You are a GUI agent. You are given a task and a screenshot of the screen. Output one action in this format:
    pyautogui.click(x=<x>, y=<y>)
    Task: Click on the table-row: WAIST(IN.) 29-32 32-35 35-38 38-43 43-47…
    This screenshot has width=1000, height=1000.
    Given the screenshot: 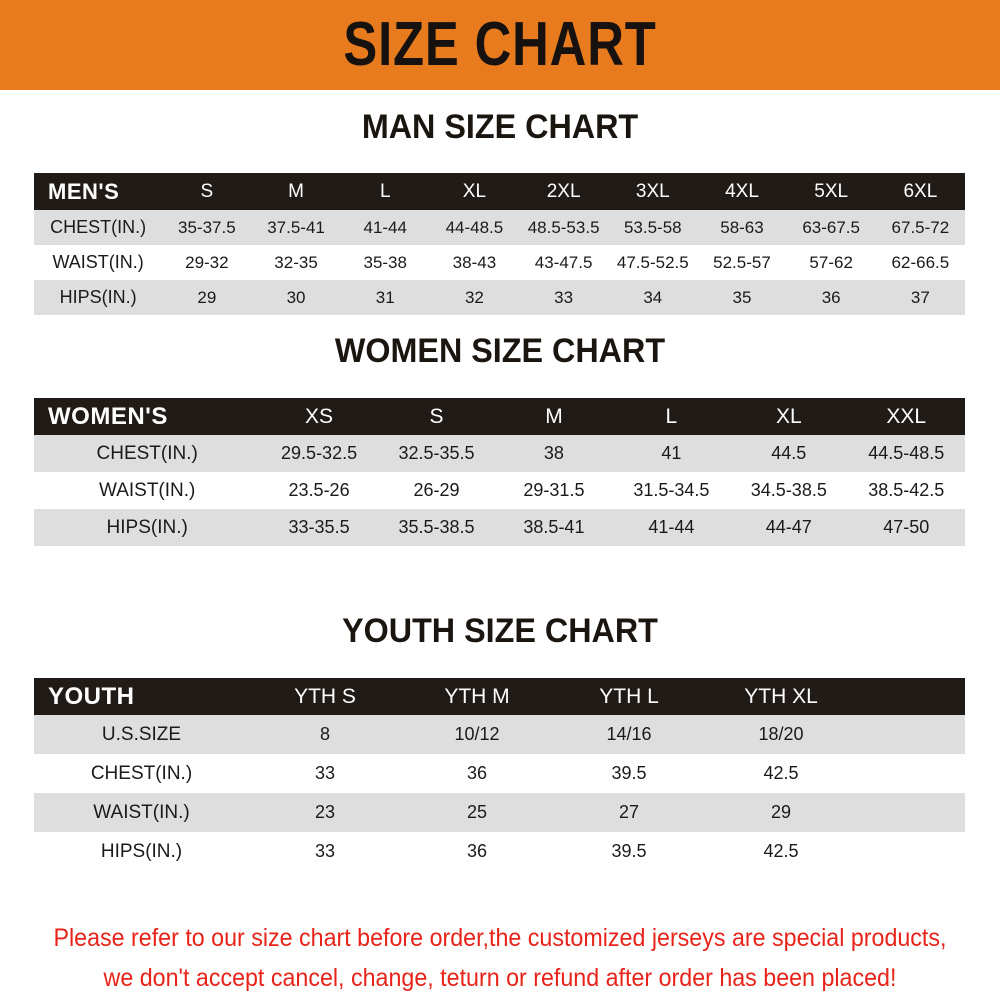 What is the action you would take?
    pyautogui.click(x=499, y=262)
    